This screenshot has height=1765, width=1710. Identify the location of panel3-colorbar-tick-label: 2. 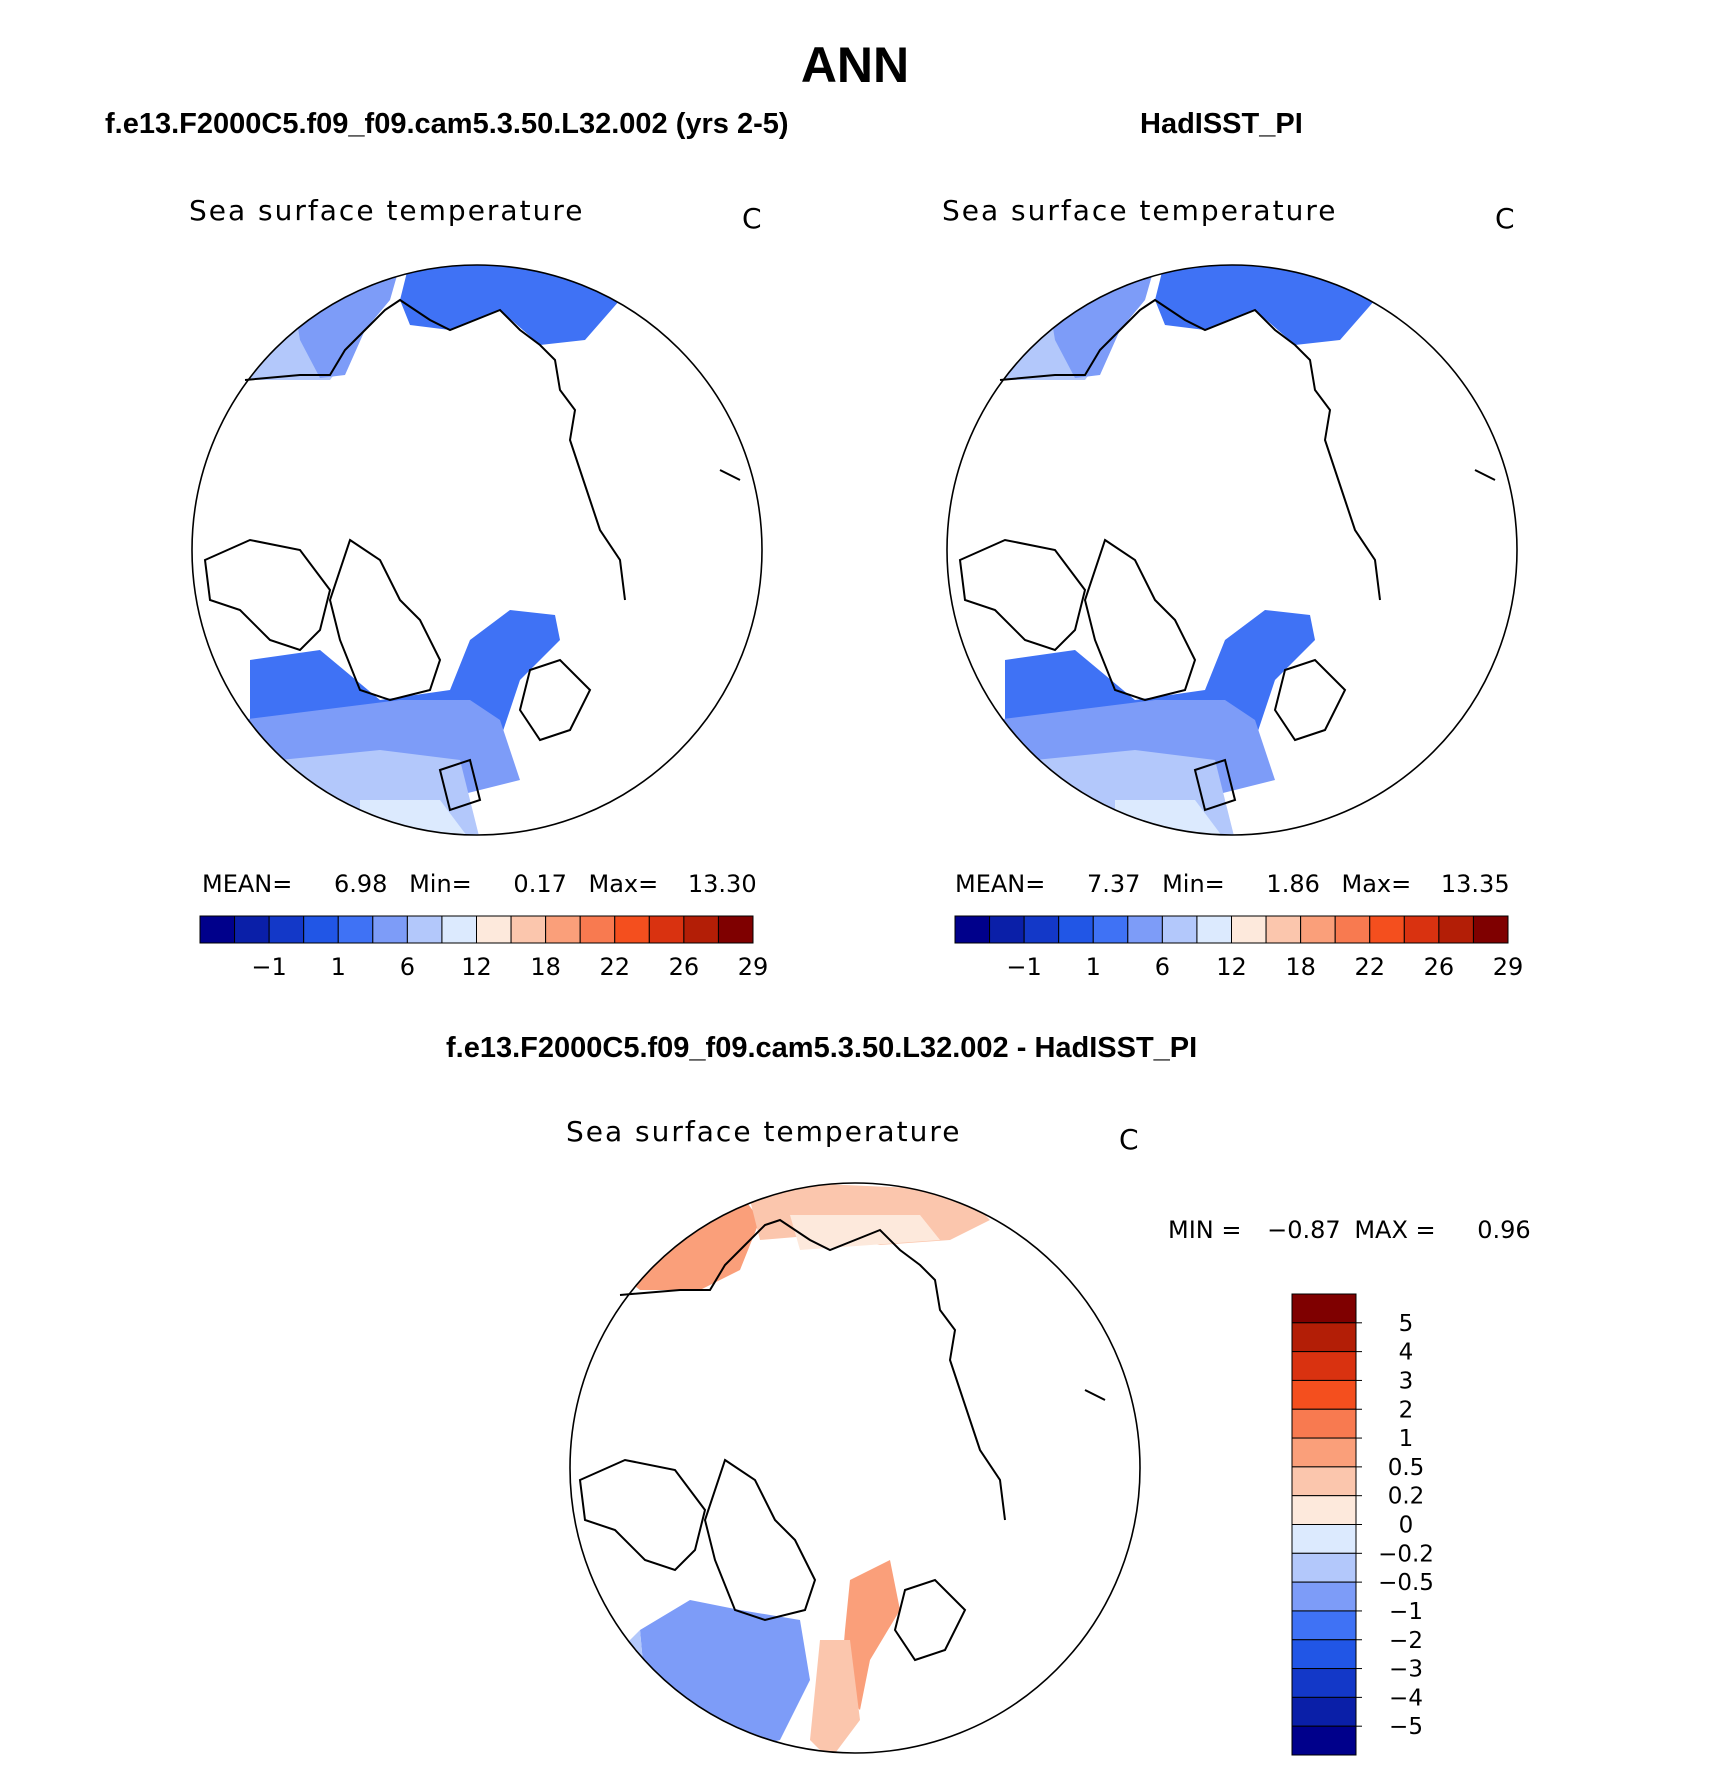
(1406, 1410).